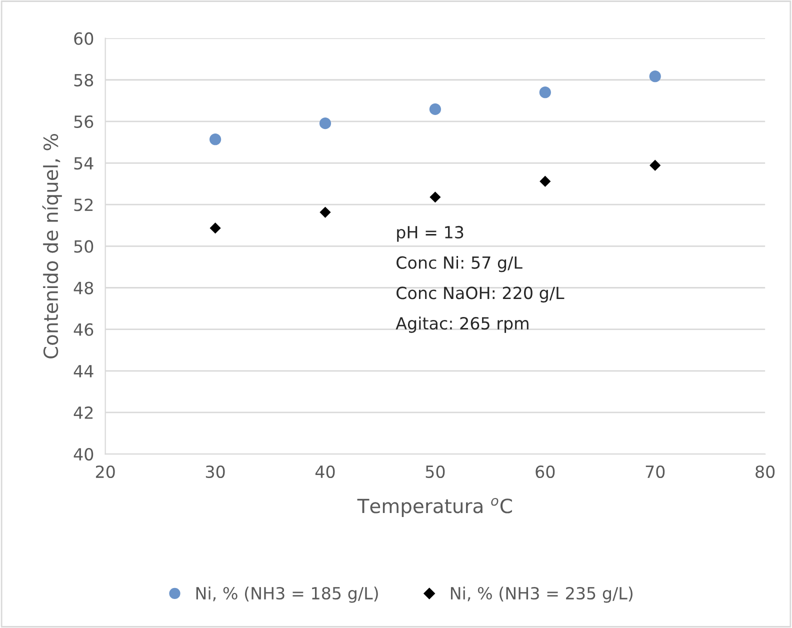 Image resolution: width=792 pixels, height=628 pixels. I want to click on x-tick-label: 20, so click(105, 471).